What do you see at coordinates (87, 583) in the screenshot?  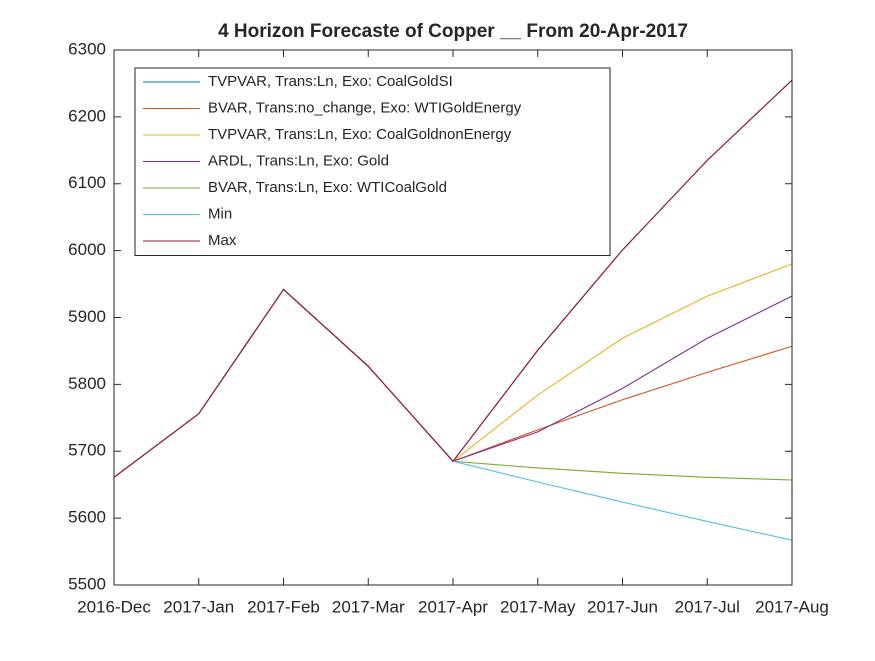 I see `y-tick-label: 5500` at bounding box center [87, 583].